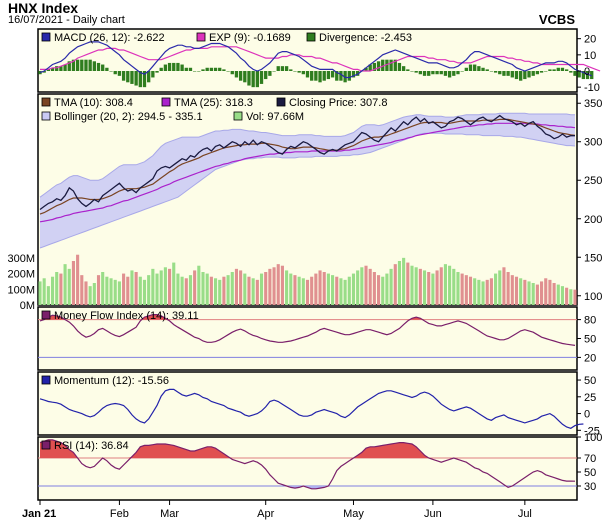 The height and width of the screenshot is (525, 611). What do you see at coordinates (587, 415) in the screenshot?
I see `momentum-ytick-label: 0` at bounding box center [587, 415].